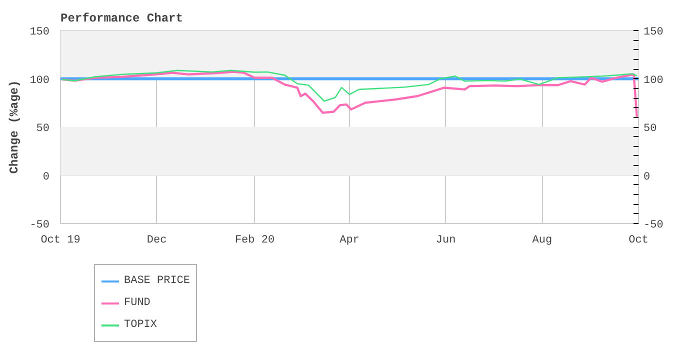  Describe the element at coordinates (46, 177) in the screenshot. I see `y-tick-label: 0` at that location.